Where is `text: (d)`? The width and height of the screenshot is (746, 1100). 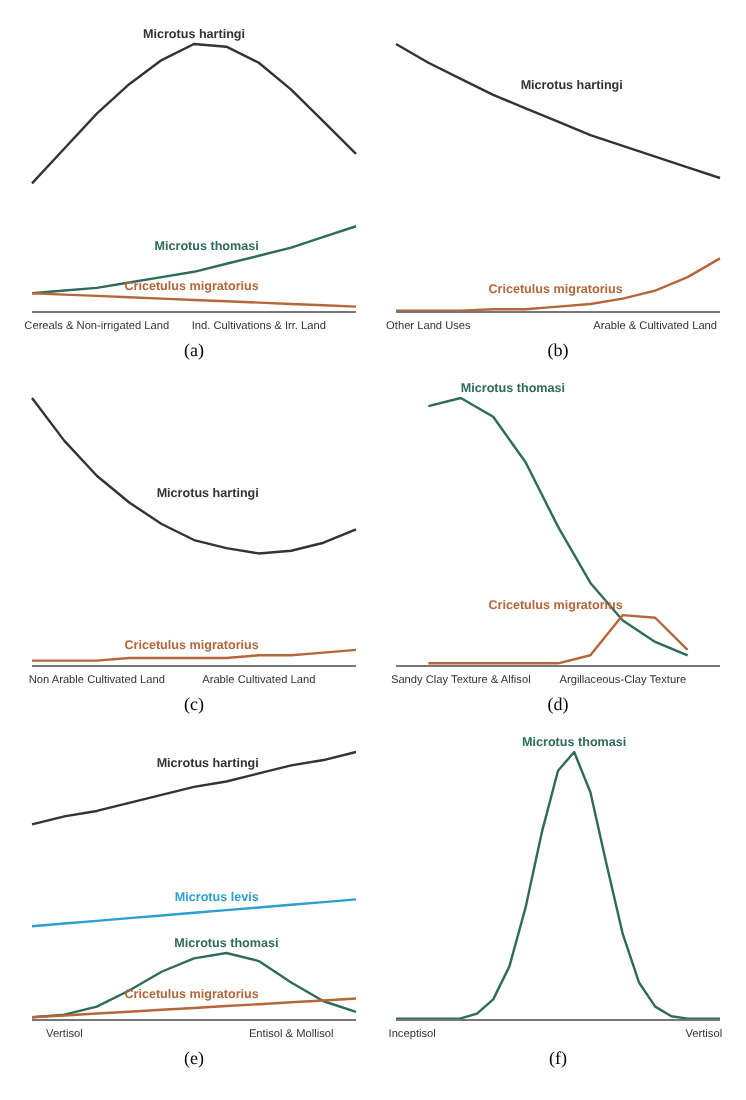
text: (d) is located at coordinates (558, 705).